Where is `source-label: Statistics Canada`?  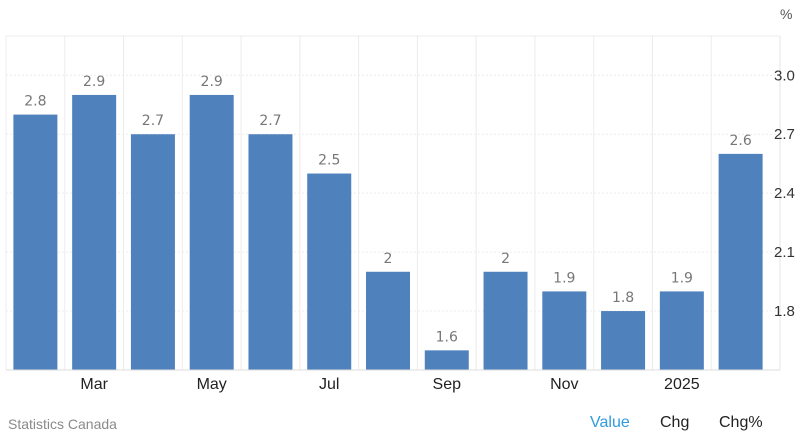
source-label: Statistics Canada is located at coordinates (62, 424).